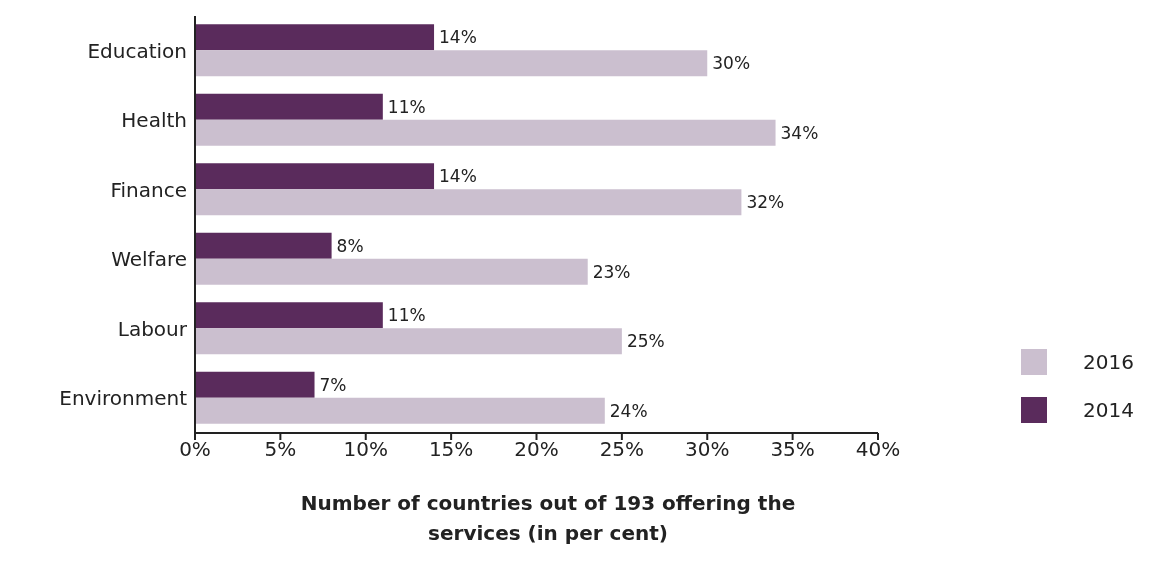  I want to click on x-tick-label: 10%, so click(365, 449).